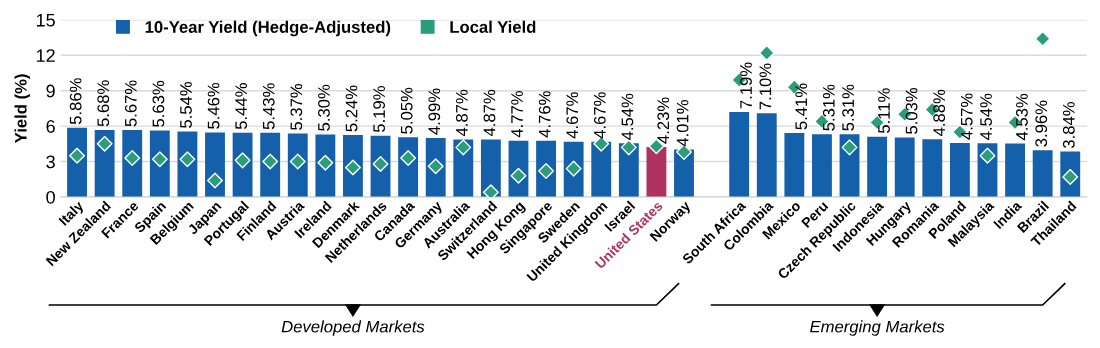  I want to click on data-label: 4.88%, so click(939, 113).